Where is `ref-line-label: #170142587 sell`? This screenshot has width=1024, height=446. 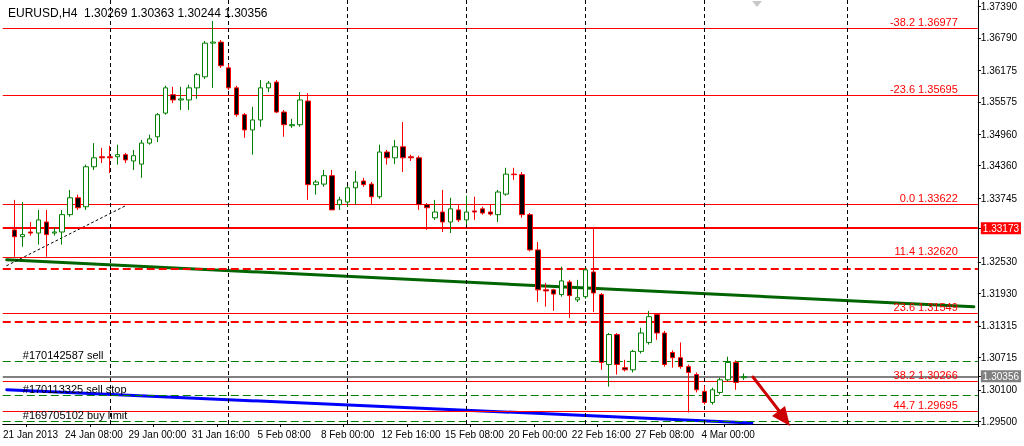 ref-line-label: #170142587 sell is located at coordinates (63, 354).